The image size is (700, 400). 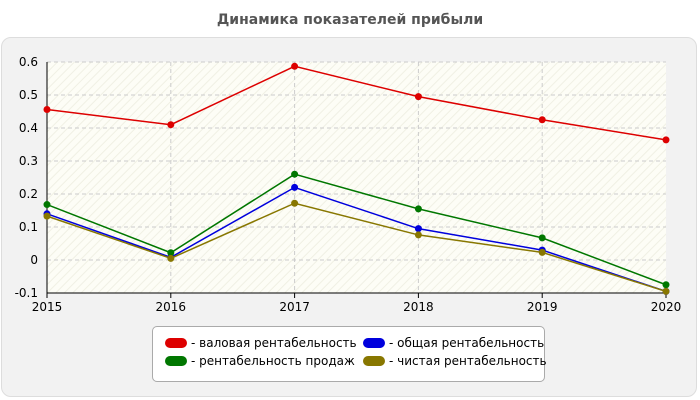 What do you see at coordinates (28, 62) in the screenshot?
I see `y-tick-label: 0.6` at bounding box center [28, 62].